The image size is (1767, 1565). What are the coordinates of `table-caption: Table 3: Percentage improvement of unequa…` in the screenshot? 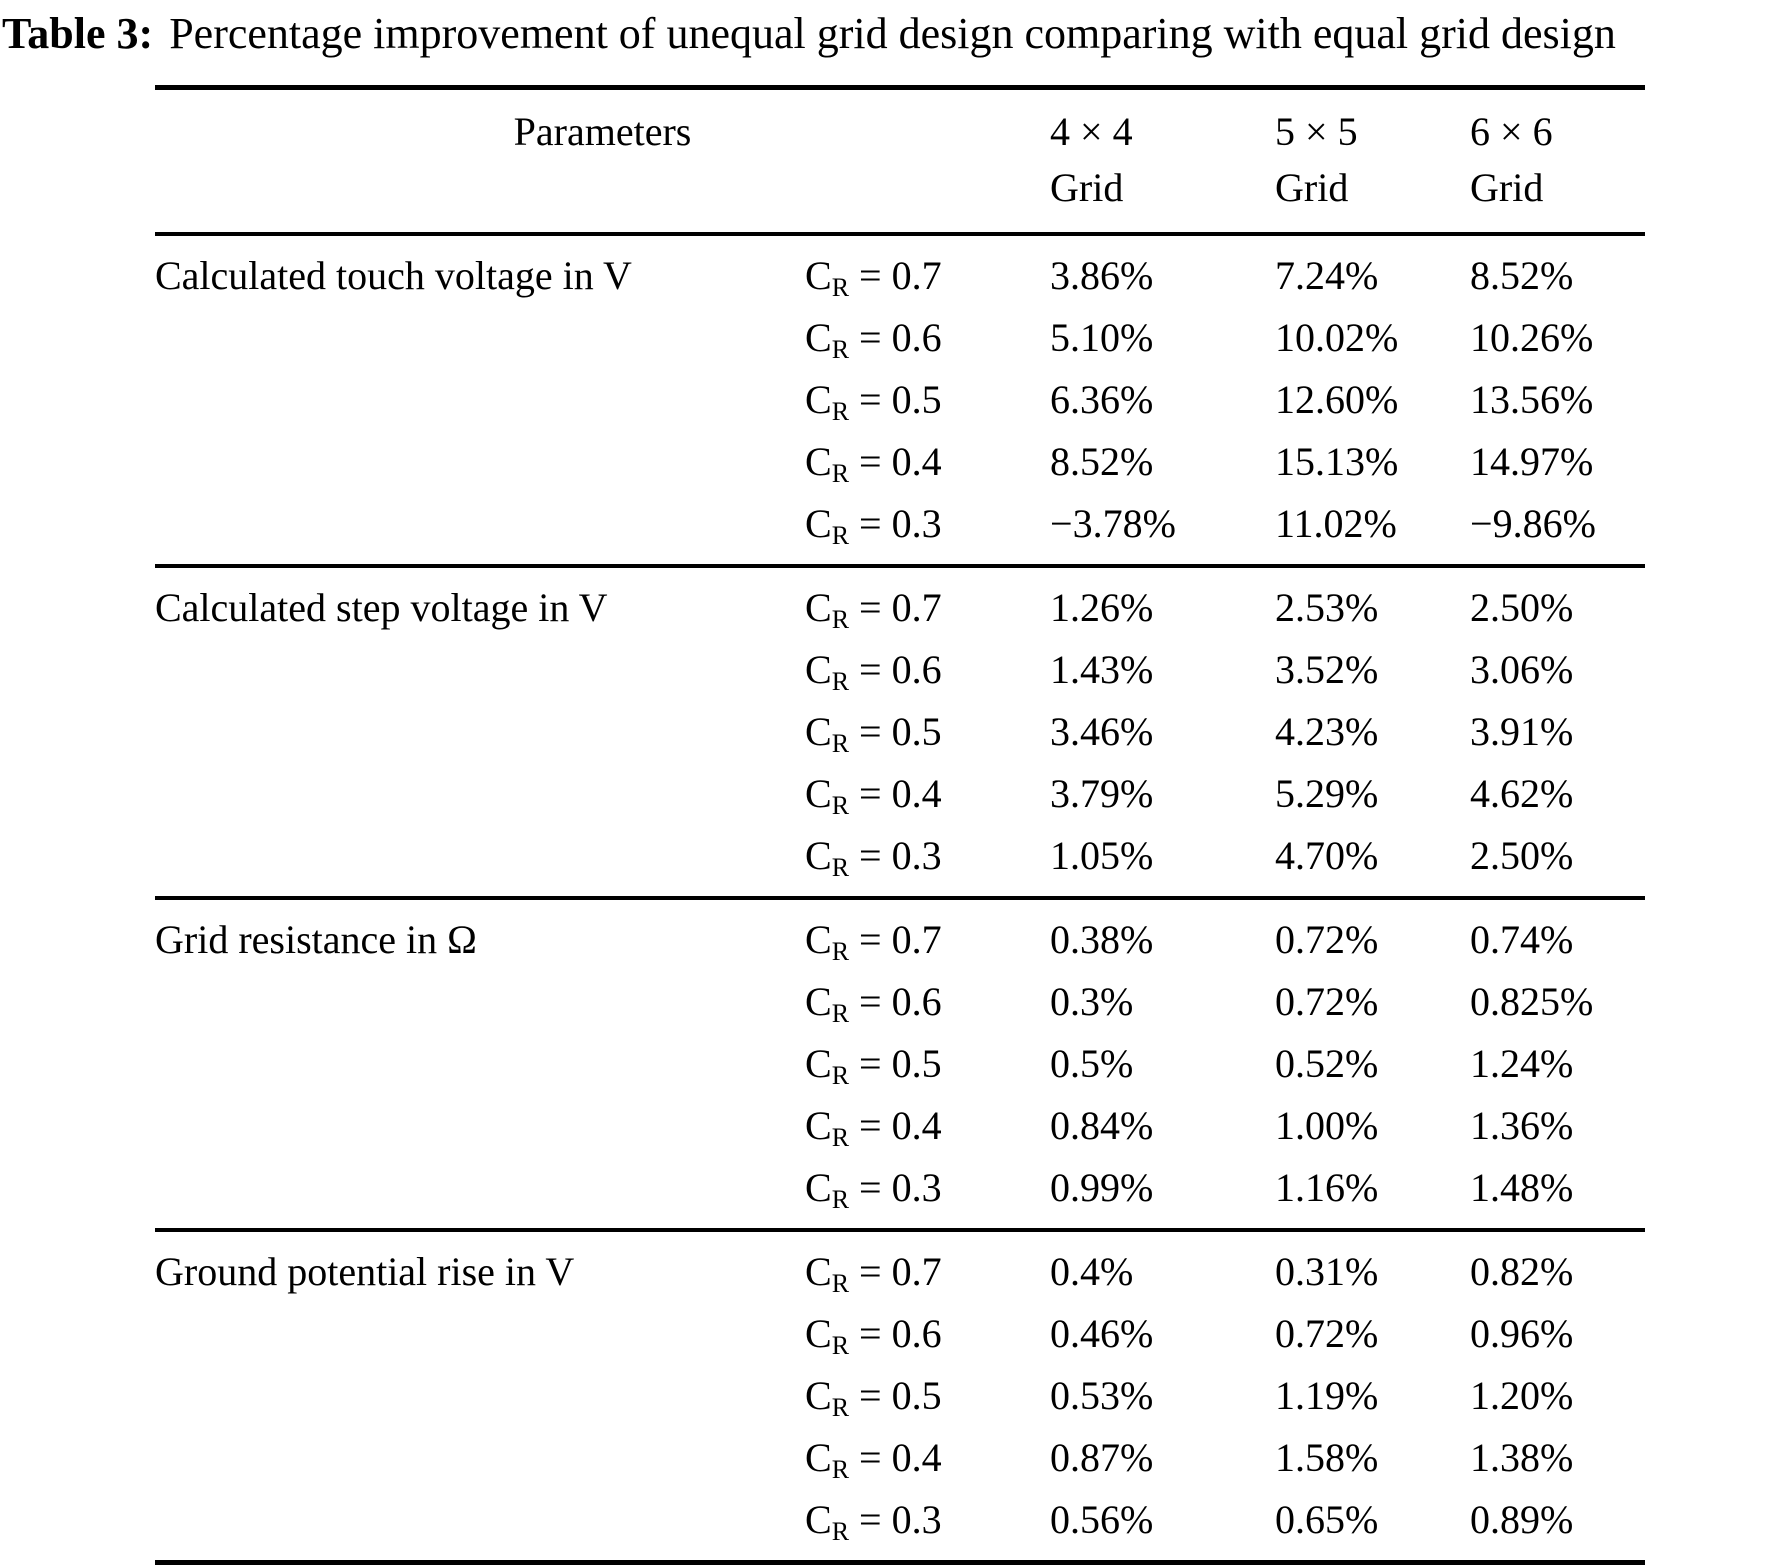 It's located at (884, 33).